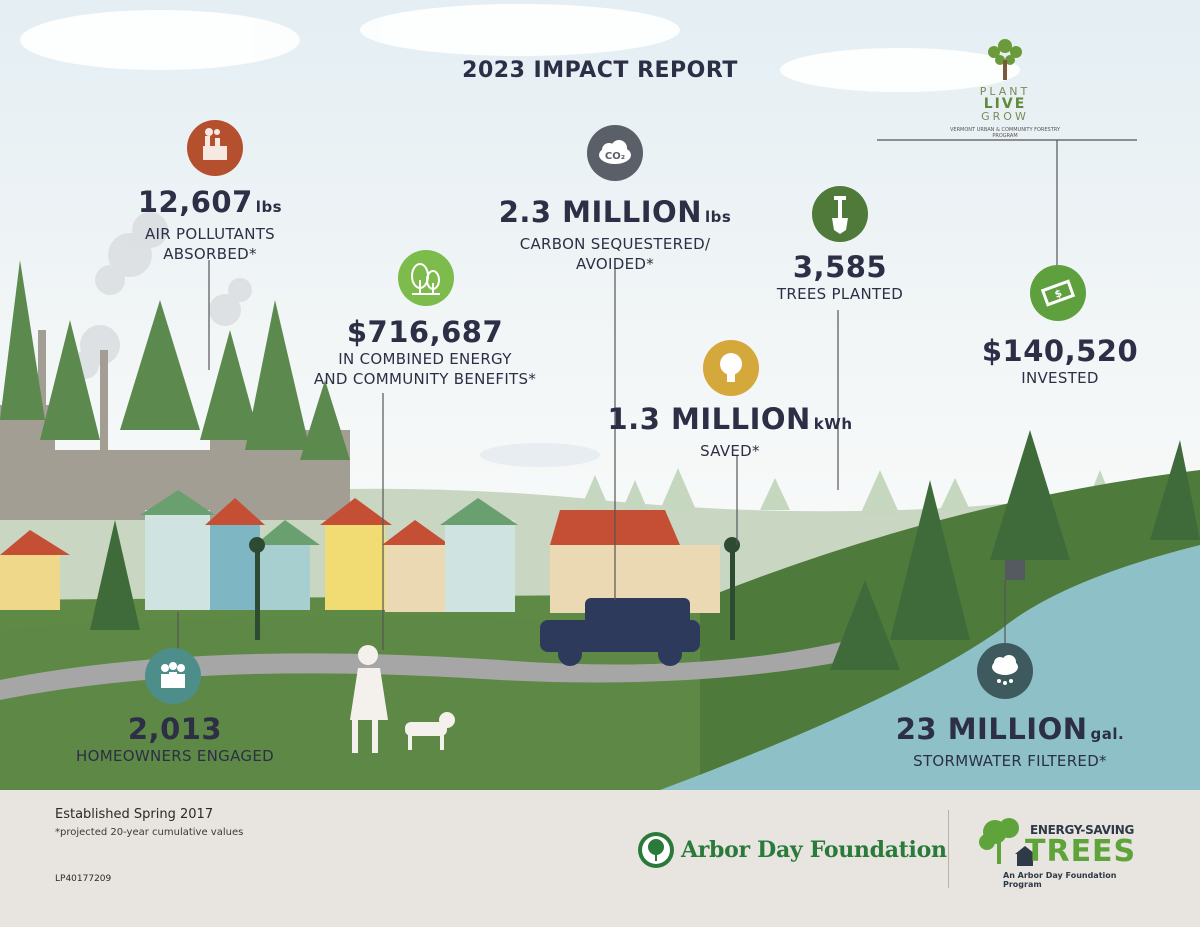 The width and height of the screenshot is (1200, 927). I want to click on footer-divider, so click(948, 849).